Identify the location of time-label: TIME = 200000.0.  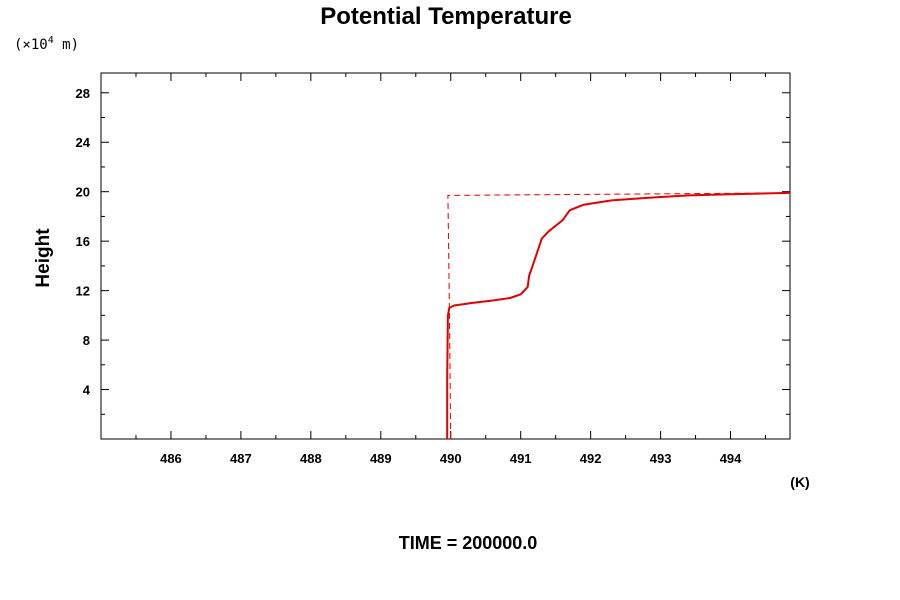
(468, 543).